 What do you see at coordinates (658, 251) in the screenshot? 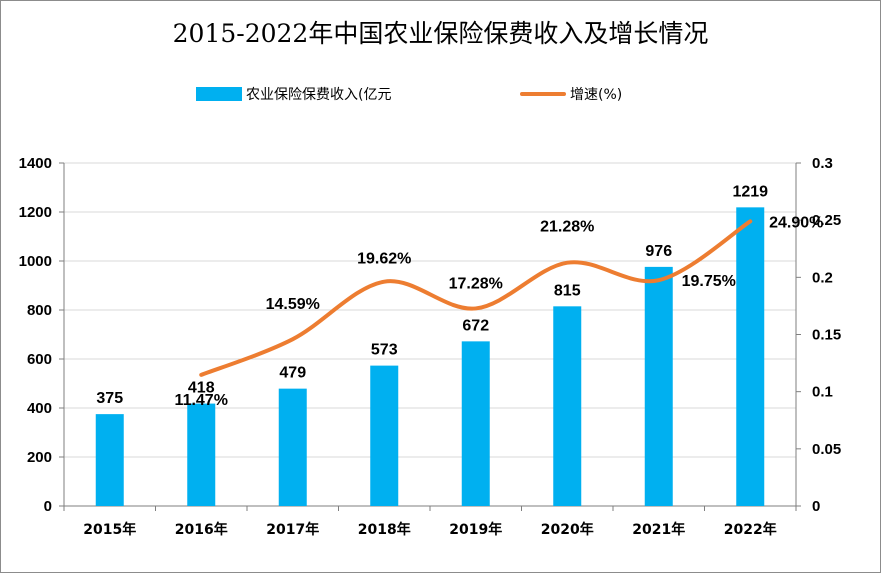
I see `bar-value-label: 976` at bounding box center [658, 251].